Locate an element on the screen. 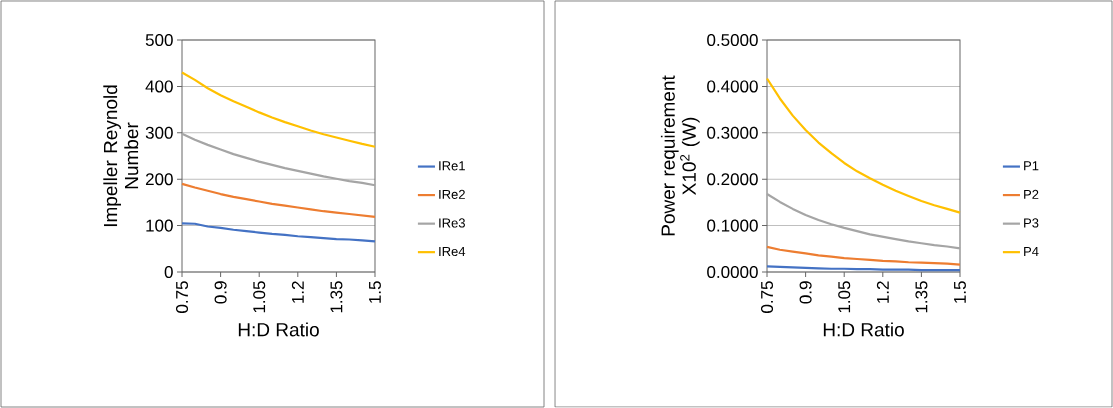 The image size is (1113, 408). y-axis-title: Impeller Reynold Number is located at coordinates (121, 156).